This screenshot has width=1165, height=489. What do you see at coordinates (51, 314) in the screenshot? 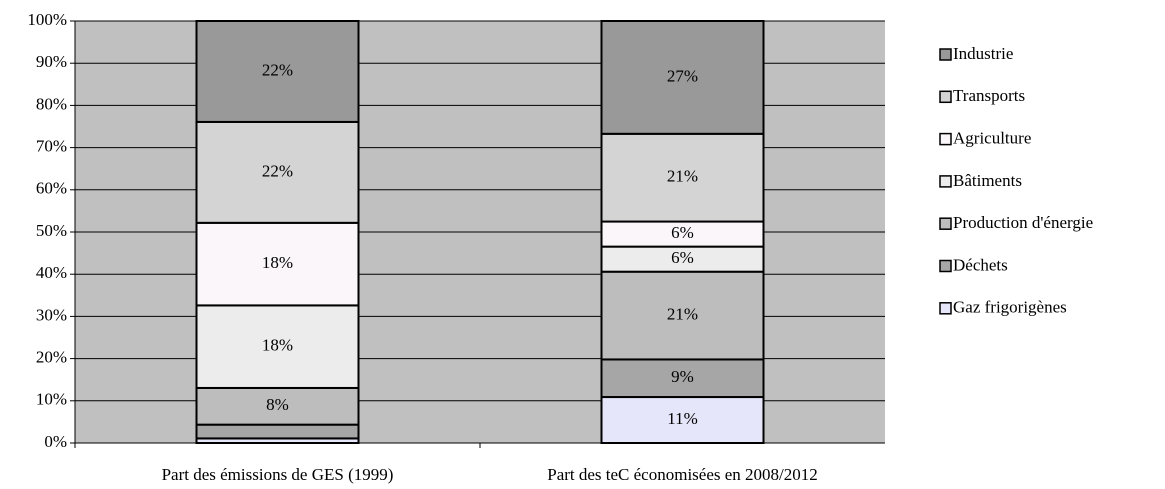
I see `y-tick-label: 30%` at bounding box center [51, 314].